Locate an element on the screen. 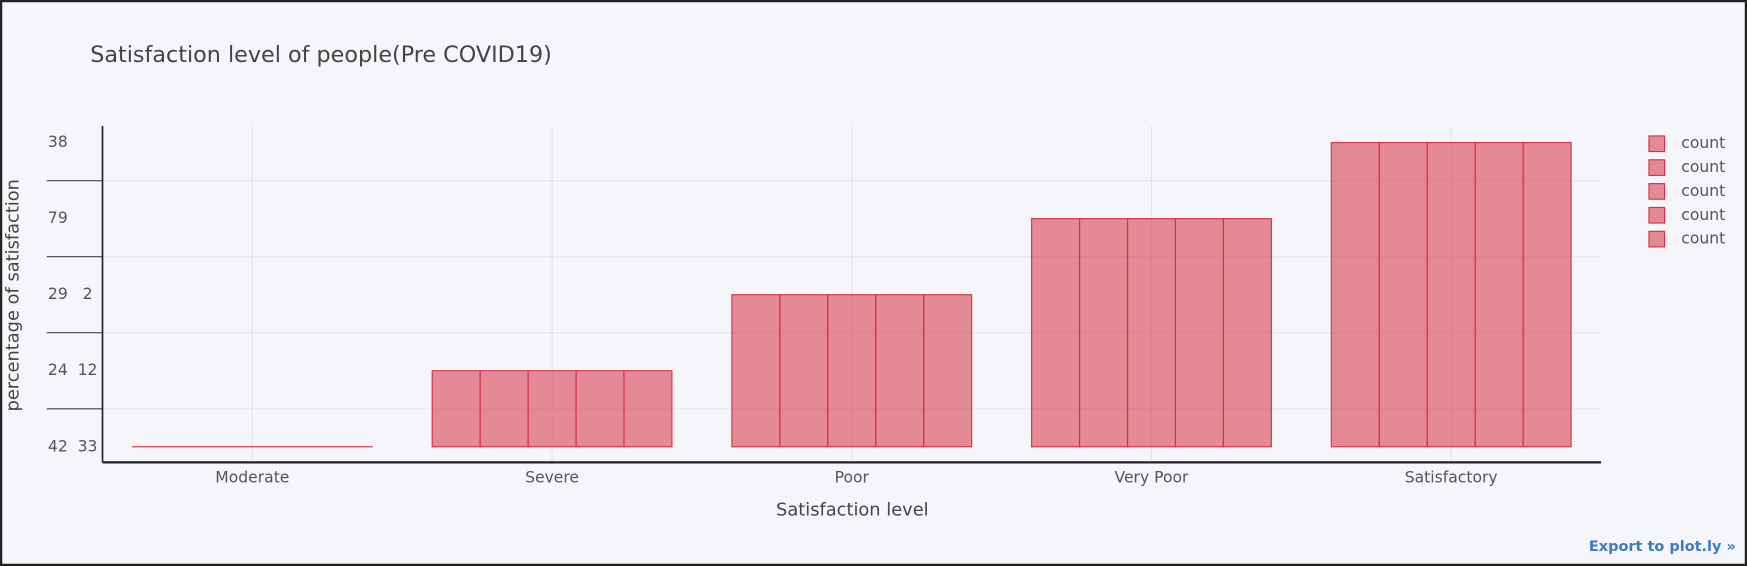 This screenshot has height=566, width=1747. x-tick-label: Severe is located at coordinates (552, 477).